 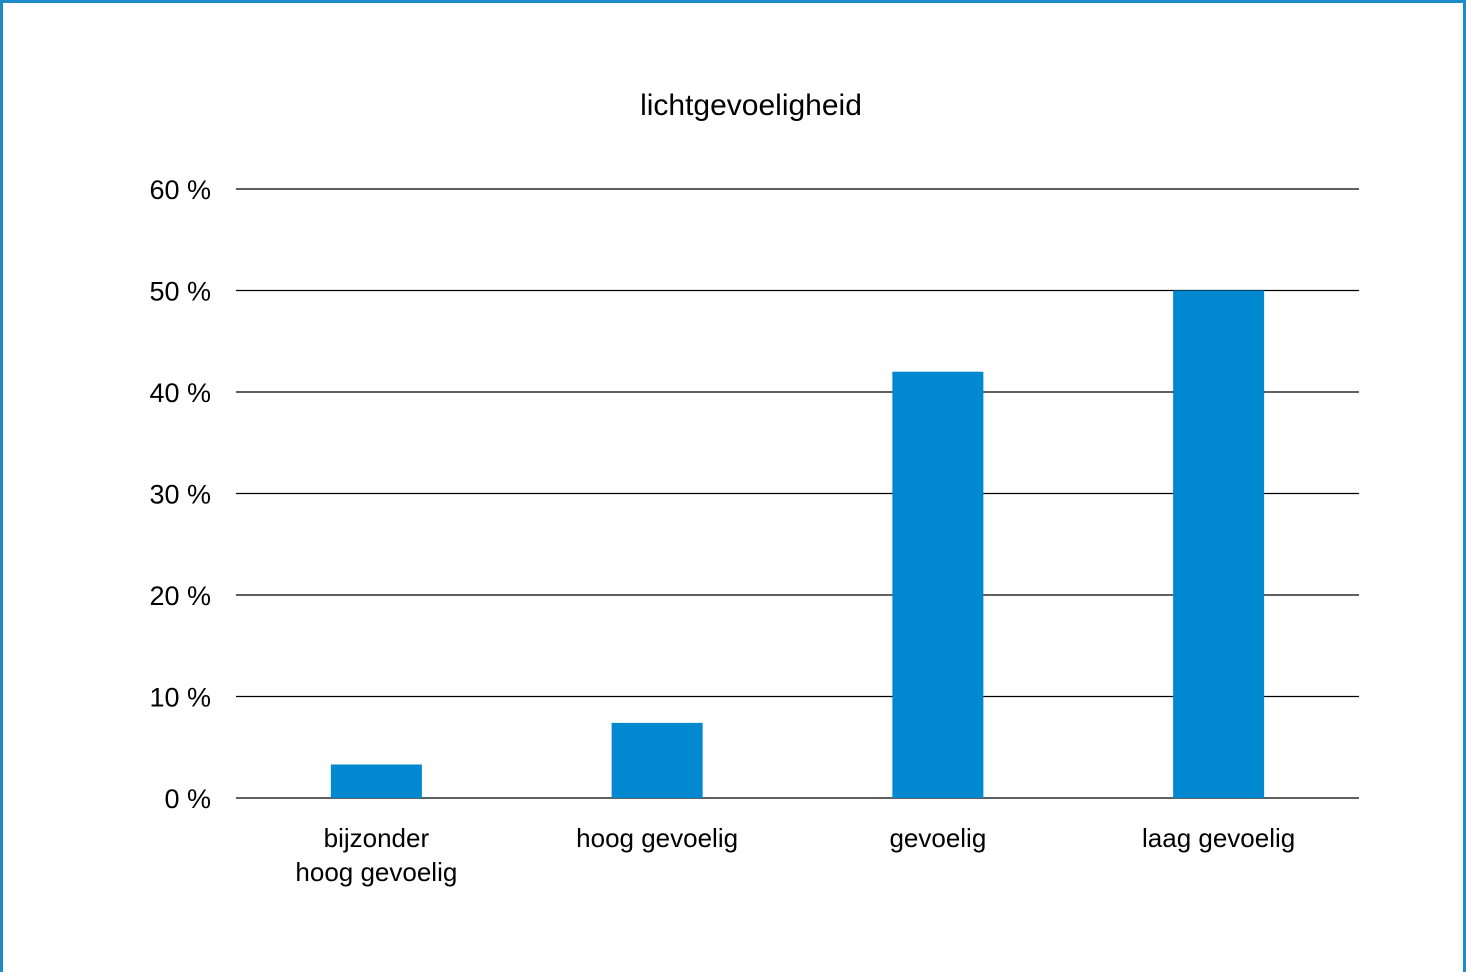 I want to click on y-tick-label: 30 %, so click(x=180, y=495).